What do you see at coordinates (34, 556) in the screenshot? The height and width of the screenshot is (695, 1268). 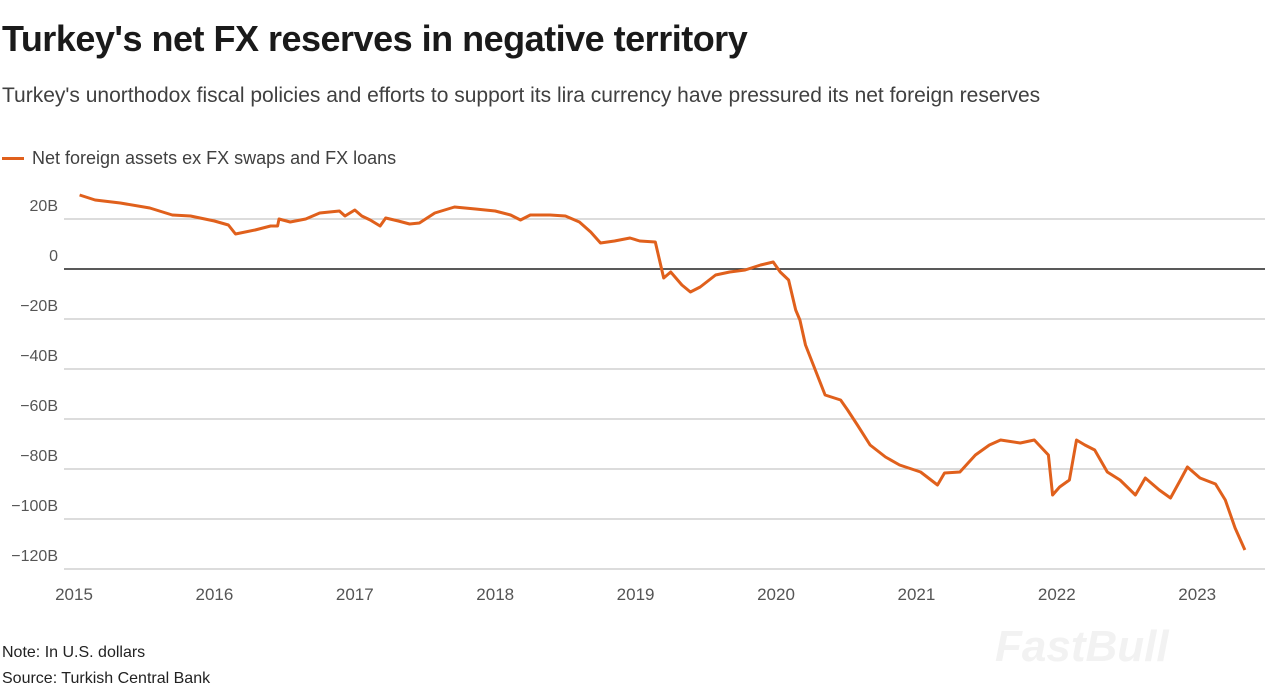 I see `y-tick-label: −120B` at bounding box center [34, 556].